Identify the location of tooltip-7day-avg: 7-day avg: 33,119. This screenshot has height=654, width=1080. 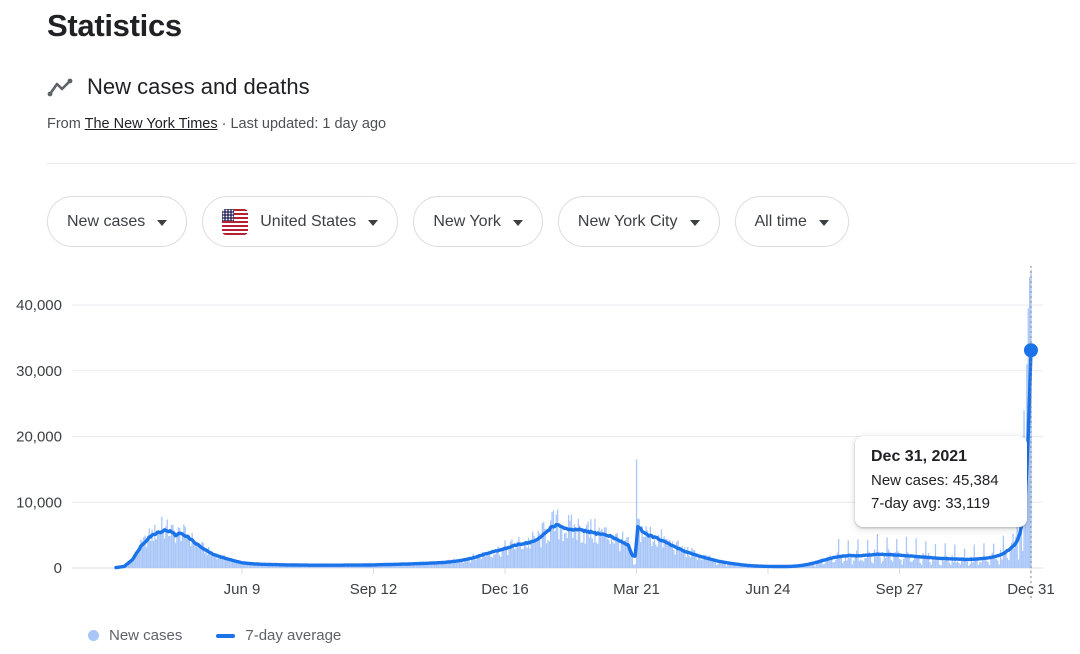
(930, 503).